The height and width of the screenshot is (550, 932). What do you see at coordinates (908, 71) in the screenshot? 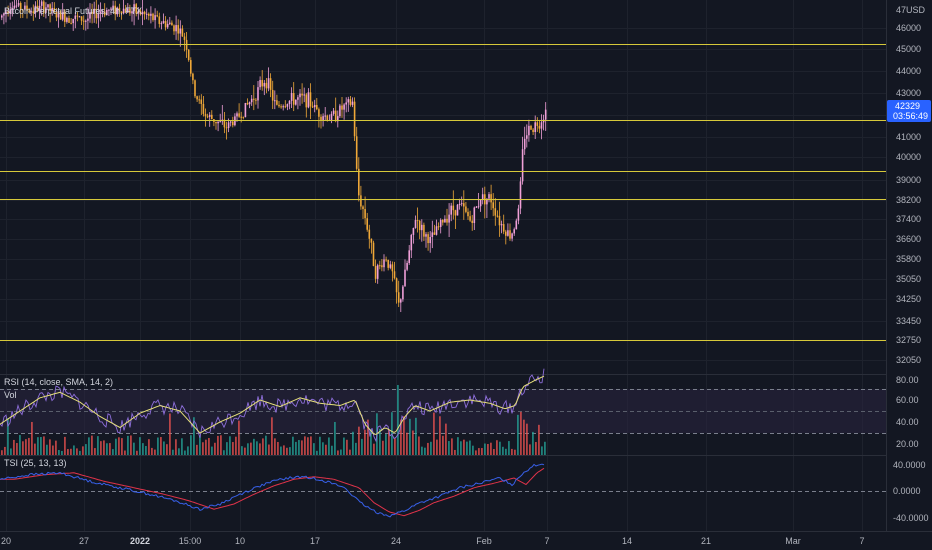
I see `price-tick-label: 44000` at bounding box center [908, 71].